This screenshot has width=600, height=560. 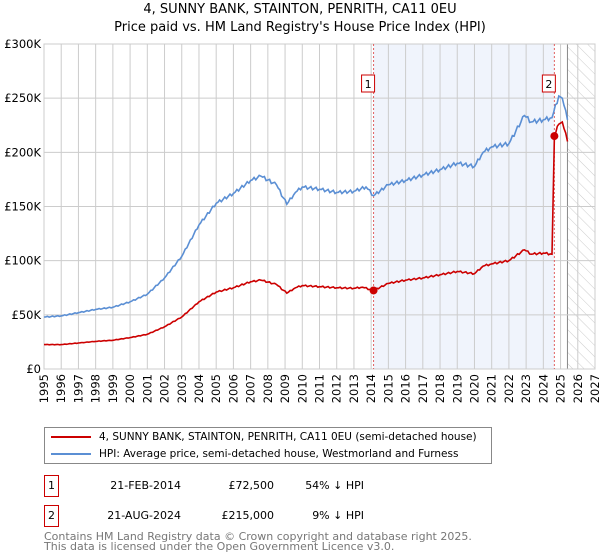 What do you see at coordinates (22, 152) in the screenshot?
I see `y-tick-label: £200K` at bounding box center [22, 152].